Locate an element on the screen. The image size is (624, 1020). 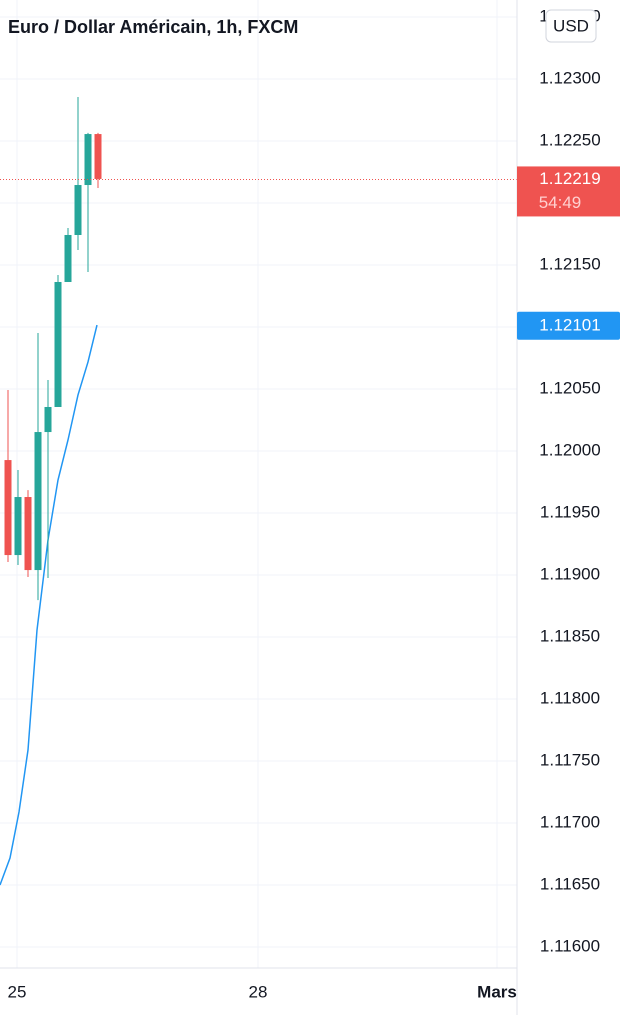
y-tick-label: 1.12000 is located at coordinates (569, 449).